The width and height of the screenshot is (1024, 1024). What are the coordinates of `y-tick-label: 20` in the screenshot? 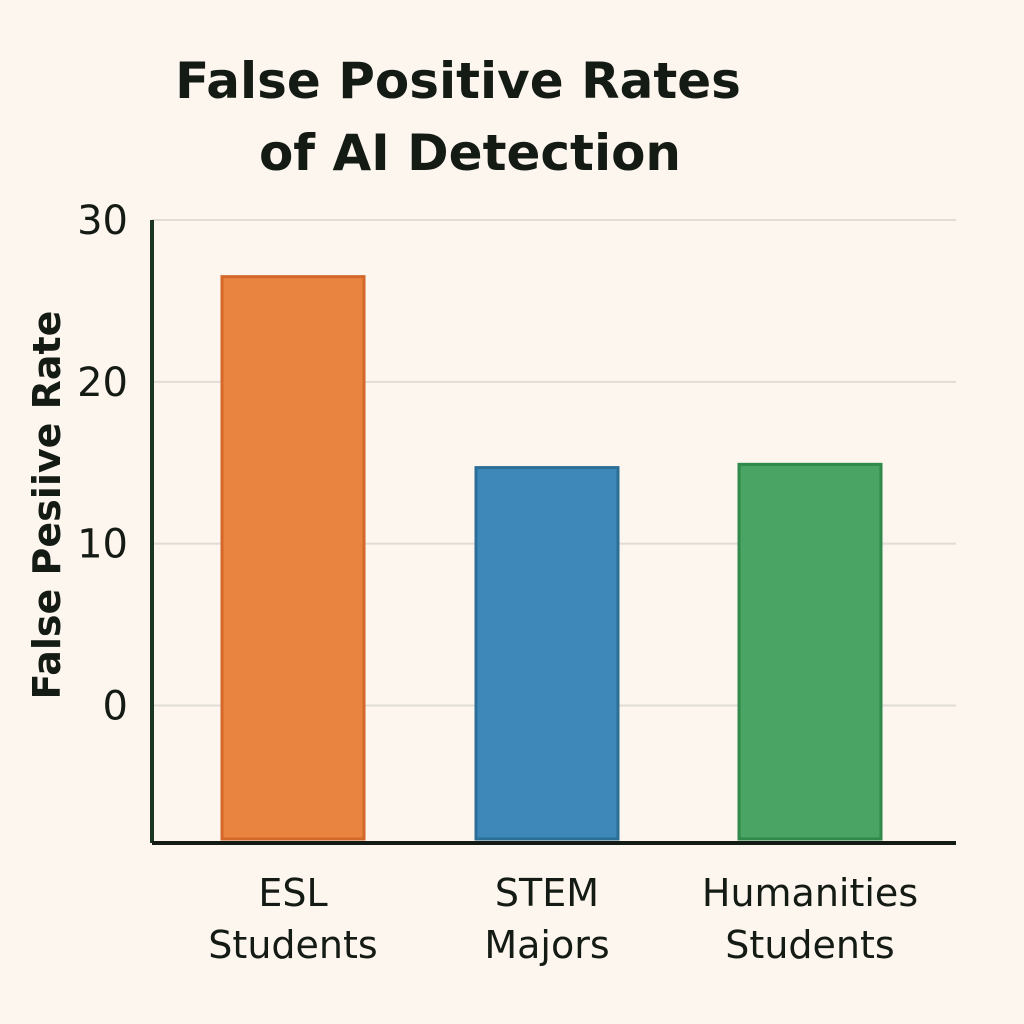 It's located at (102, 383).